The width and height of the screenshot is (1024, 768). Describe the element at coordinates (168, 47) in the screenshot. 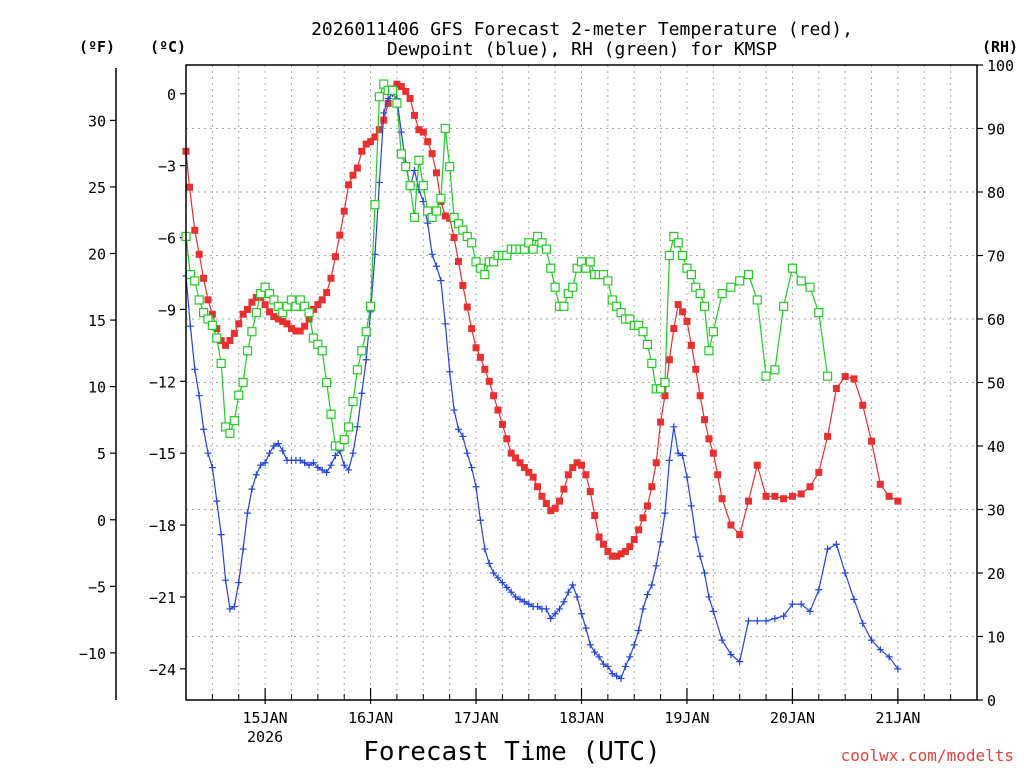

I see `celsius-unit-label: (ºC)` at that location.